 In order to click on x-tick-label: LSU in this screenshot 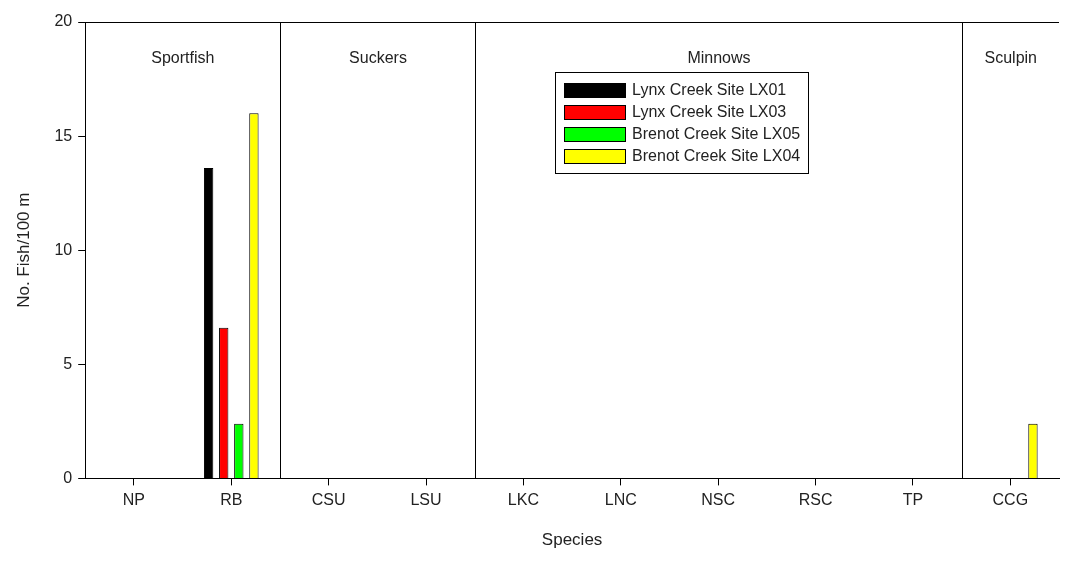, I will do `click(426, 500)`.